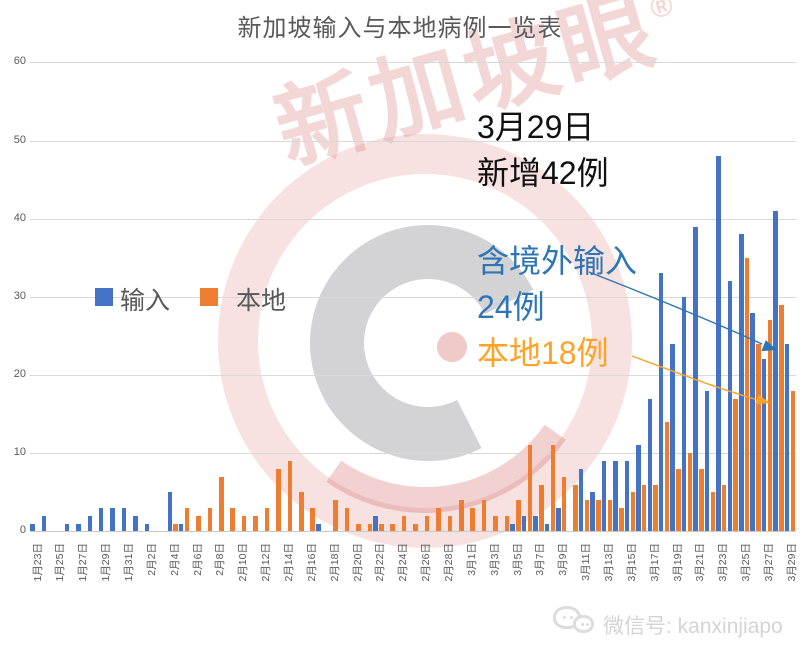  I want to click on x-axis-tick-label: 1月31日, so click(128, 562).